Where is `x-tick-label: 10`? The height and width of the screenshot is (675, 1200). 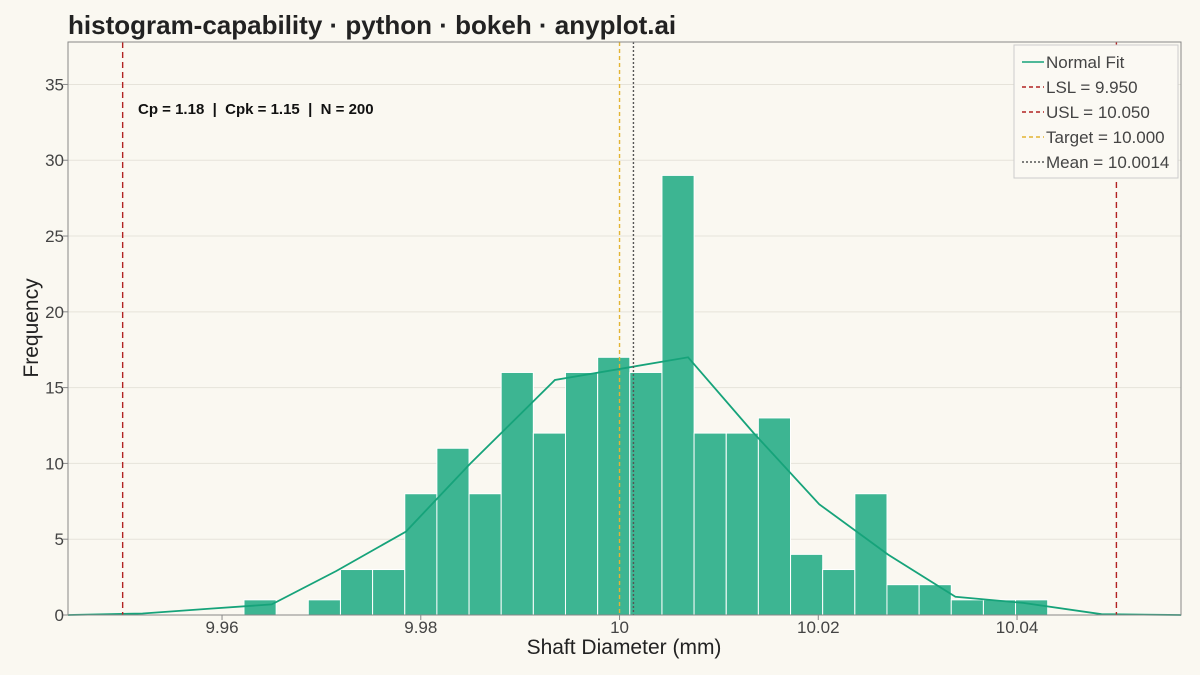 x-tick-label: 10 is located at coordinates (619, 627).